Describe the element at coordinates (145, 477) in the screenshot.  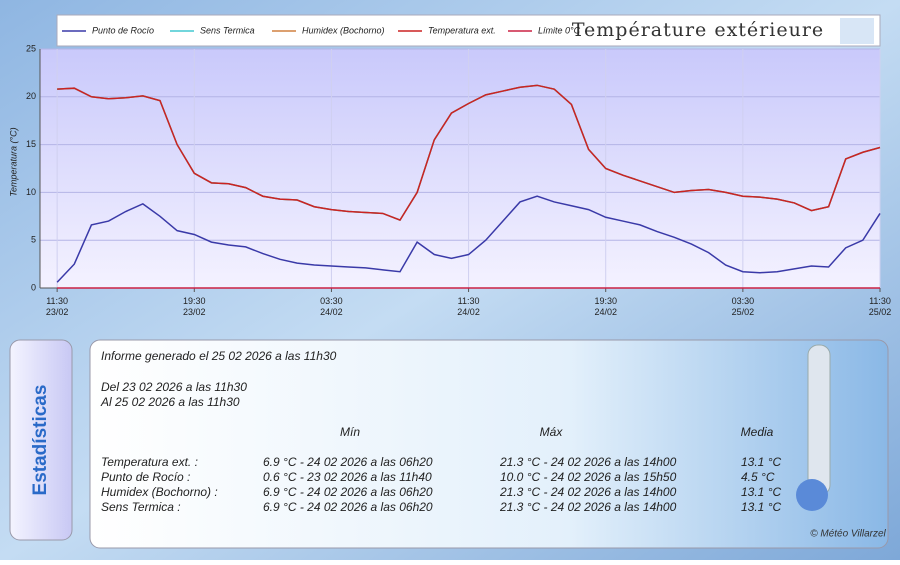
I see `stats-cell: Punto de Rocío :` at that location.